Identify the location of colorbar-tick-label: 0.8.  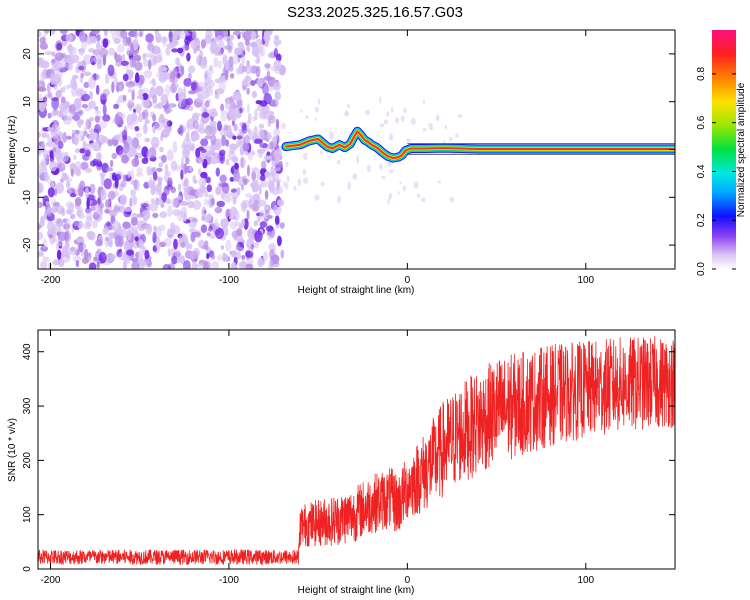
(701, 74).